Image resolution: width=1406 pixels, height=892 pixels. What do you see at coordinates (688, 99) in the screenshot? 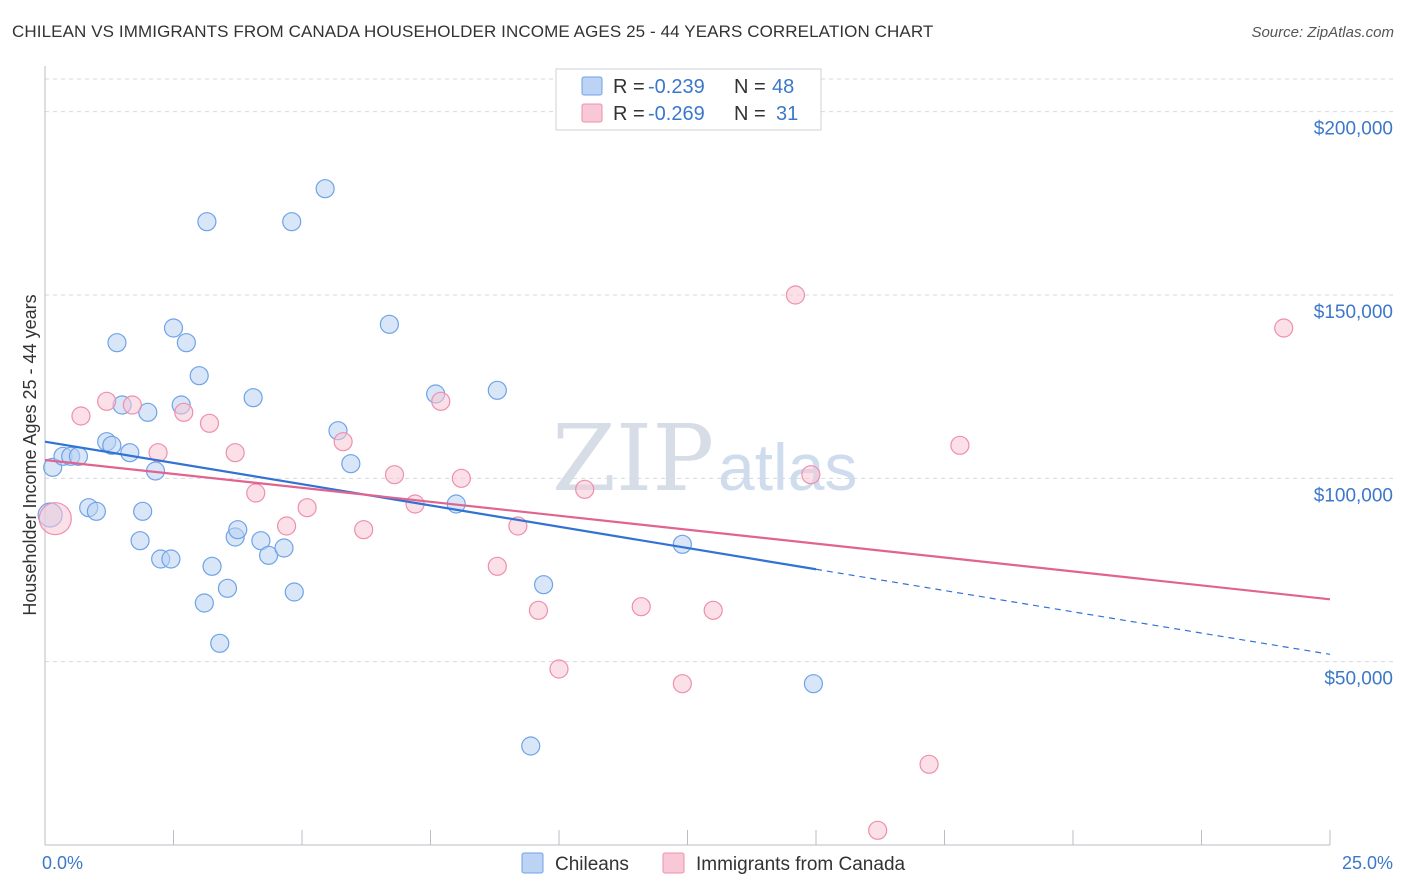
I see `legend-top: R = -0.239 N = 48 R = -0.269 N = 31` at bounding box center [688, 99].